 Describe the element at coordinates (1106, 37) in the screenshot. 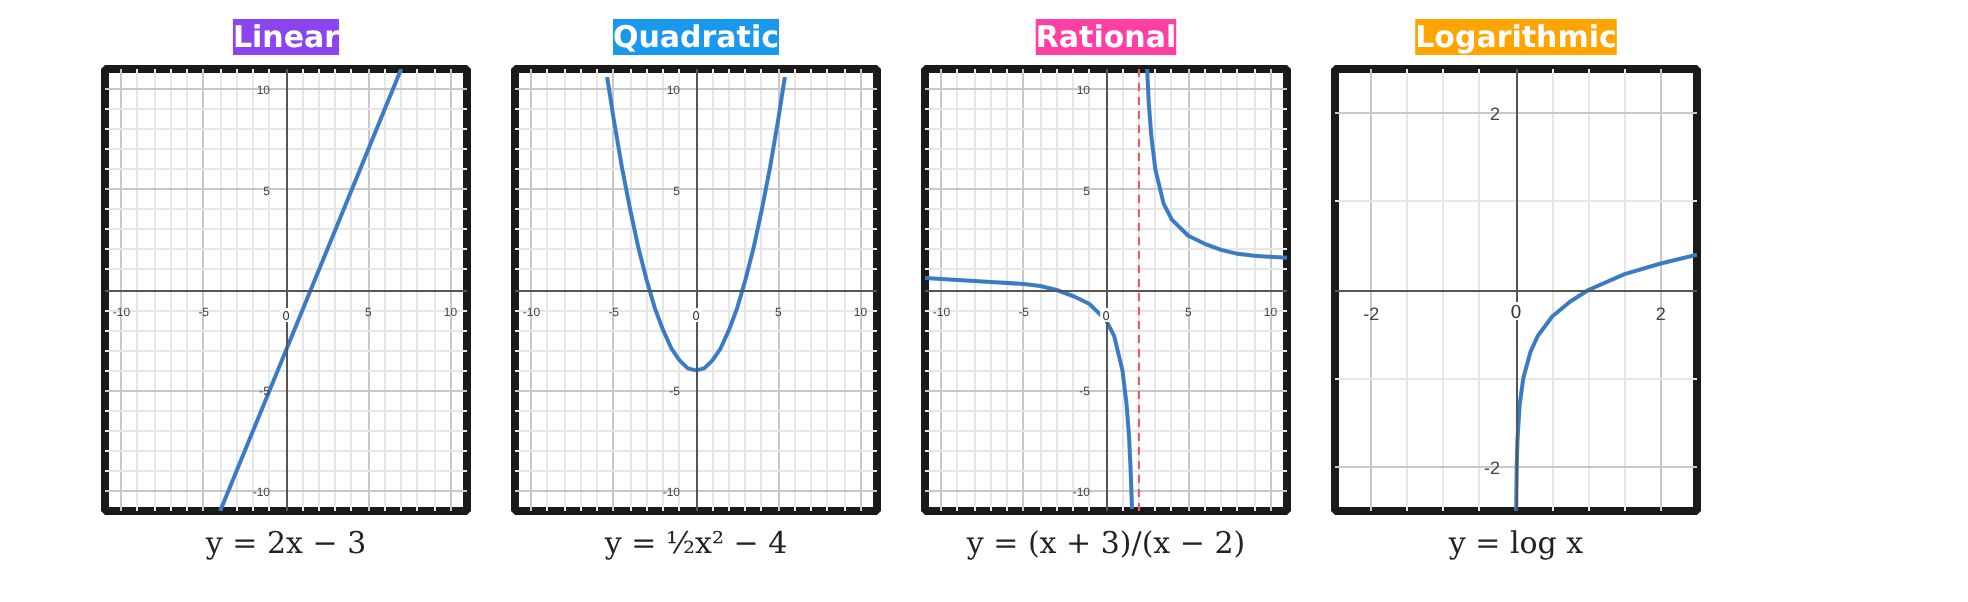

I see `chart-title: Rational` at that location.